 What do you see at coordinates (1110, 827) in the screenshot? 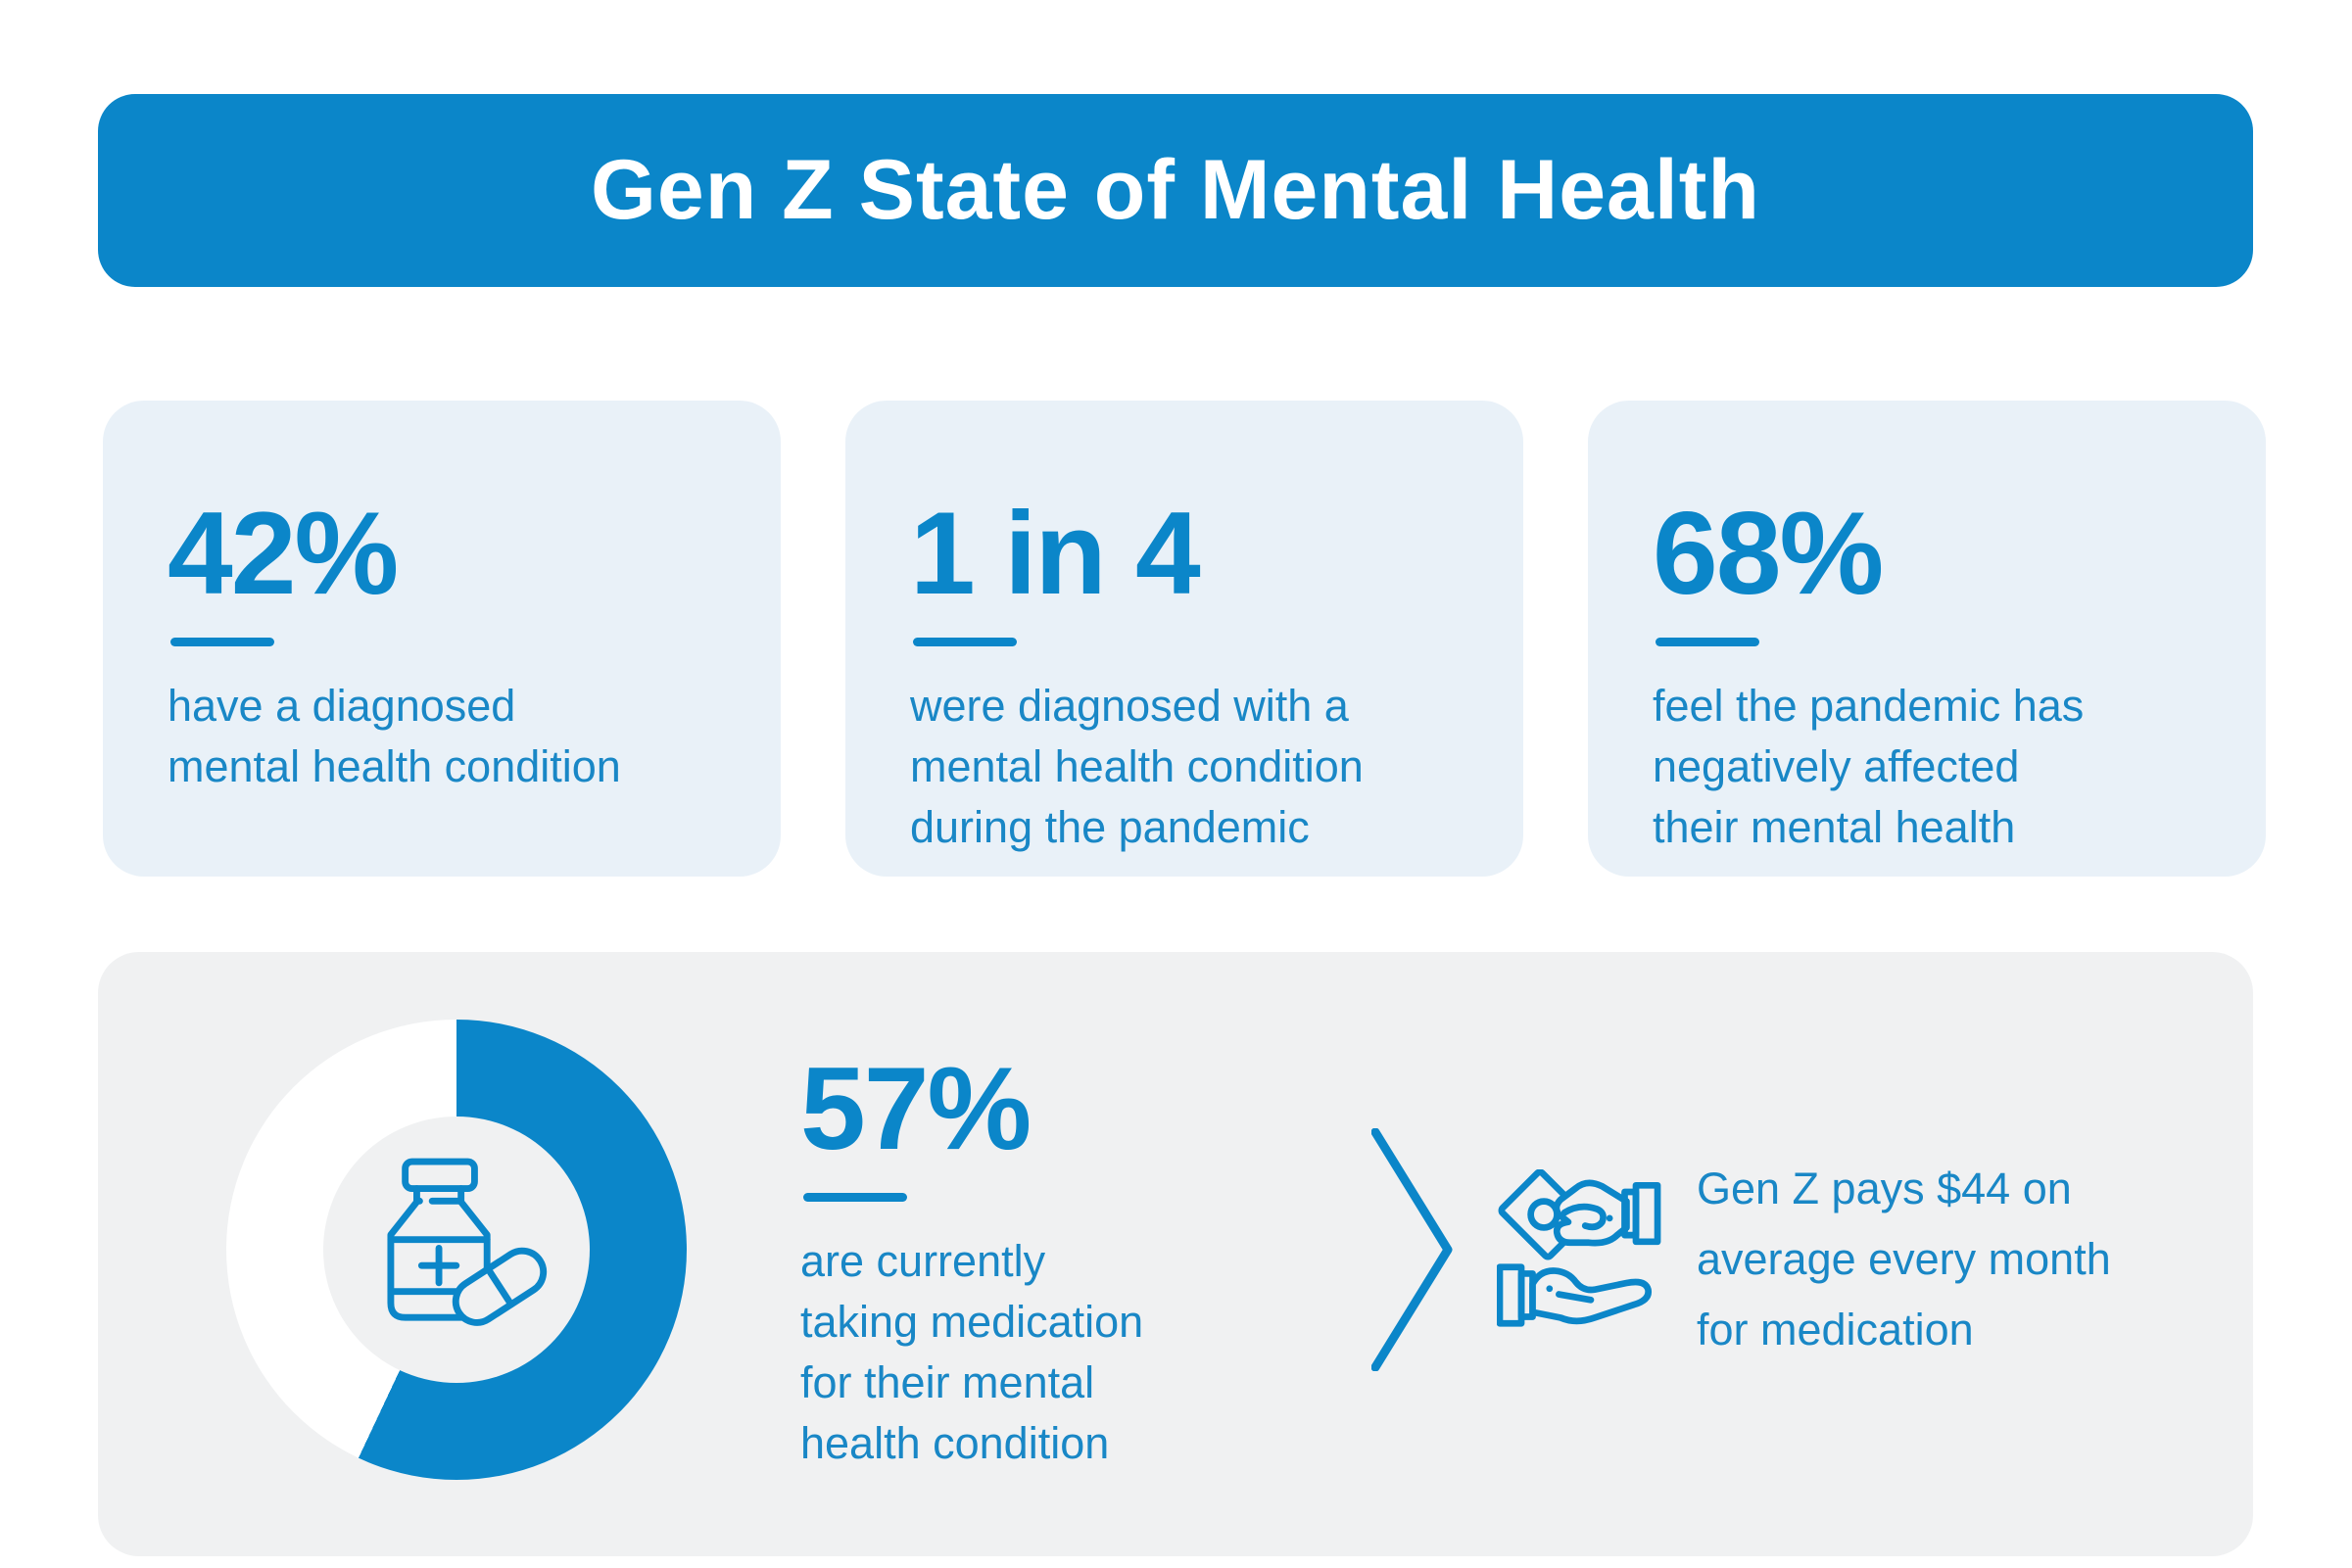
I see `stat-description-line: during the pandemic` at bounding box center [1110, 827].